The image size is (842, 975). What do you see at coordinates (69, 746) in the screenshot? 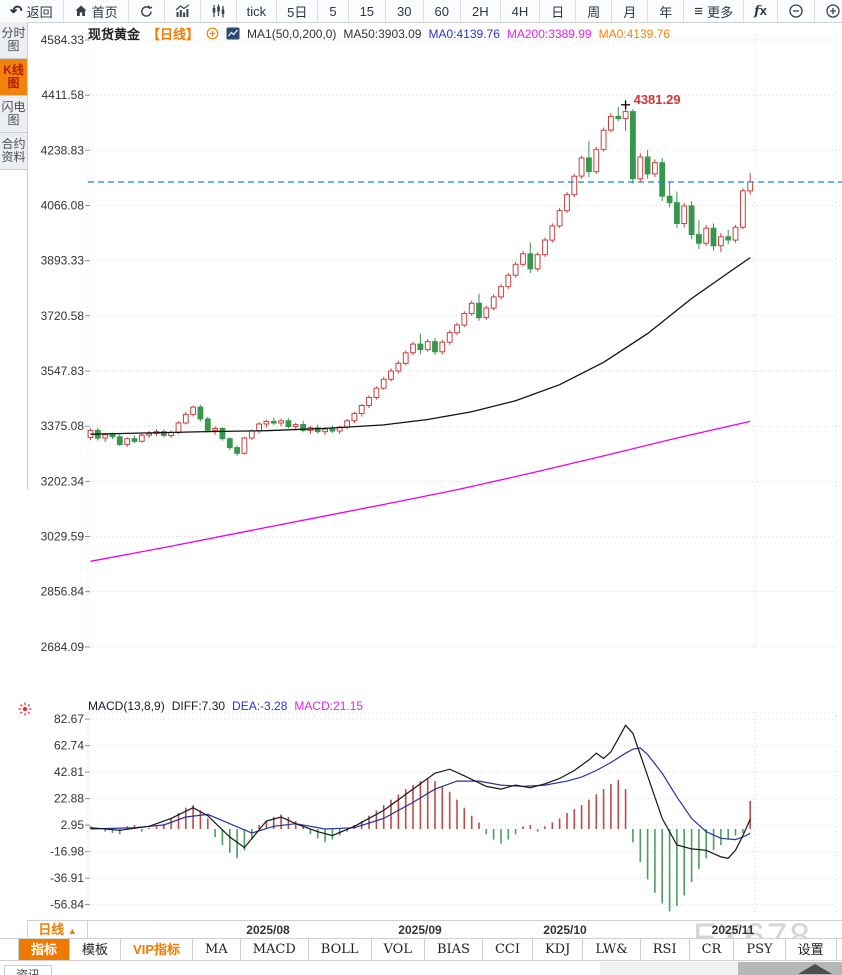
I see `macd-y-axis-label: 62.74` at bounding box center [69, 746].